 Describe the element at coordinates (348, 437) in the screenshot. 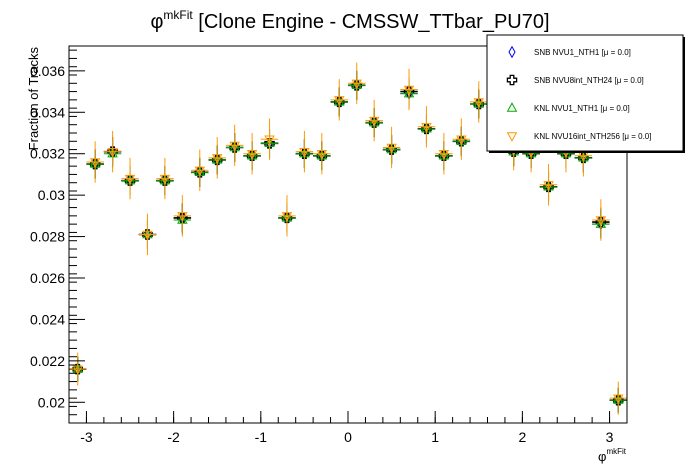

I see `x-tick-label: 0` at that location.